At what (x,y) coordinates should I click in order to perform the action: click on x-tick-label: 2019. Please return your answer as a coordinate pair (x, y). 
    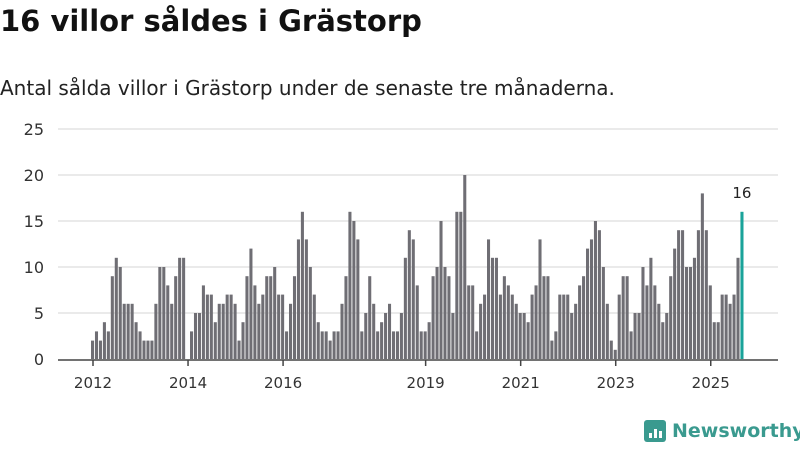
    Looking at the image, I should click on (426, 383).